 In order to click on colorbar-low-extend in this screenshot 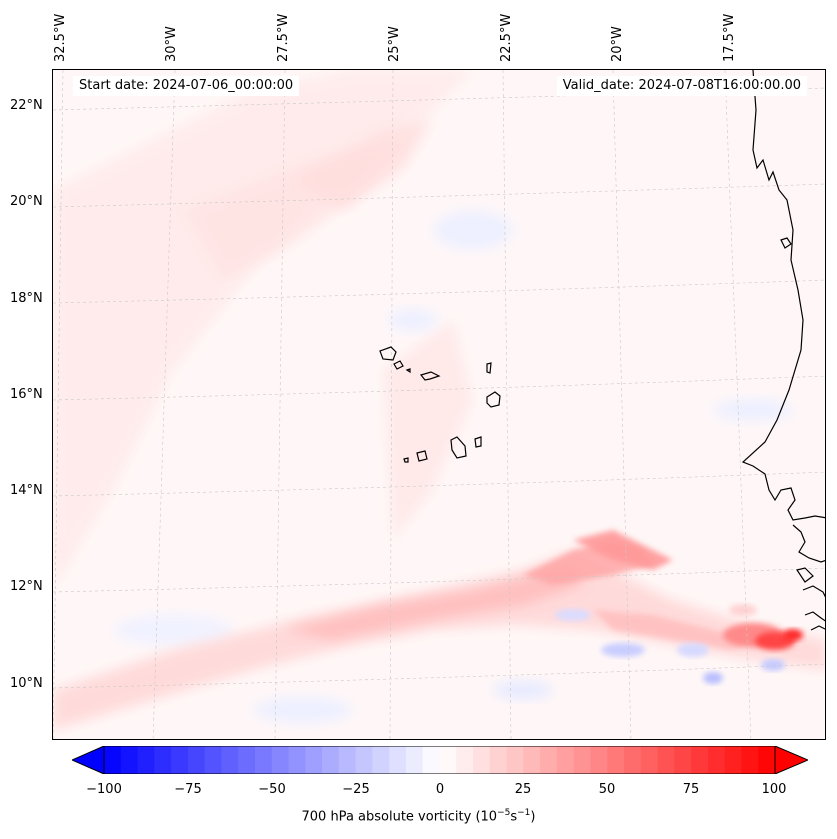, I will do `click(88, 760)`.